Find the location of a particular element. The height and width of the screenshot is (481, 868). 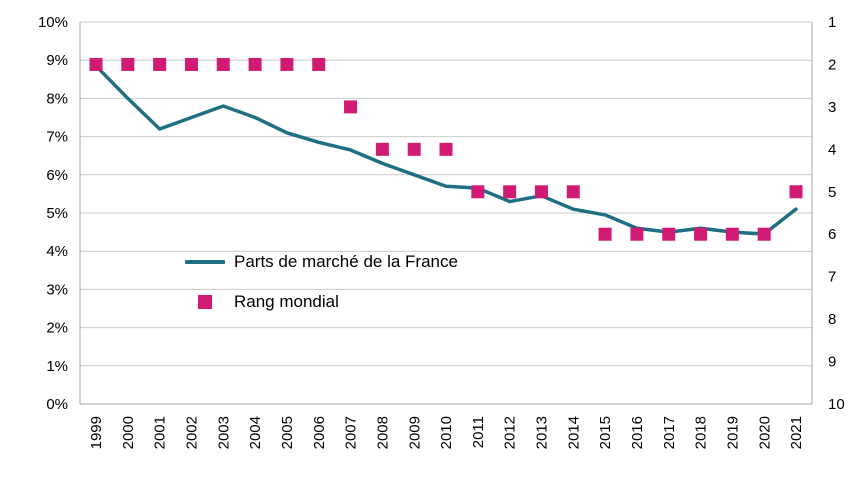

legend-label-rank: Rang mondial is located at coordinates (286, 301).